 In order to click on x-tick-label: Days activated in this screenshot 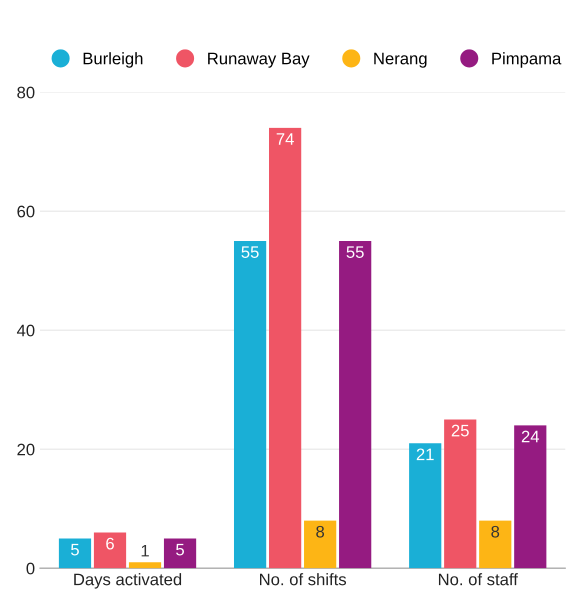, I will do `click(128, 581)`.